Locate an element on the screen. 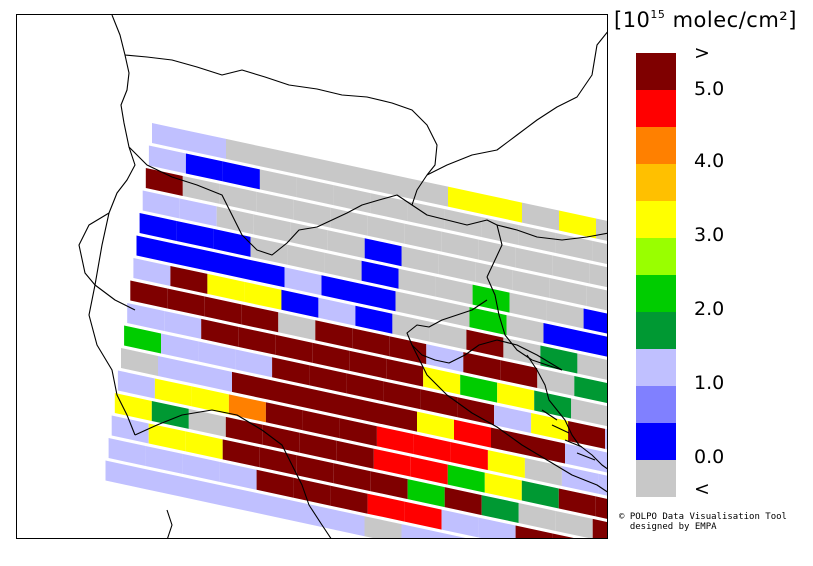 Image resolution: width=813 pixels, height=566 pixels. border-austria-italy is located at coordinates (419, 190).